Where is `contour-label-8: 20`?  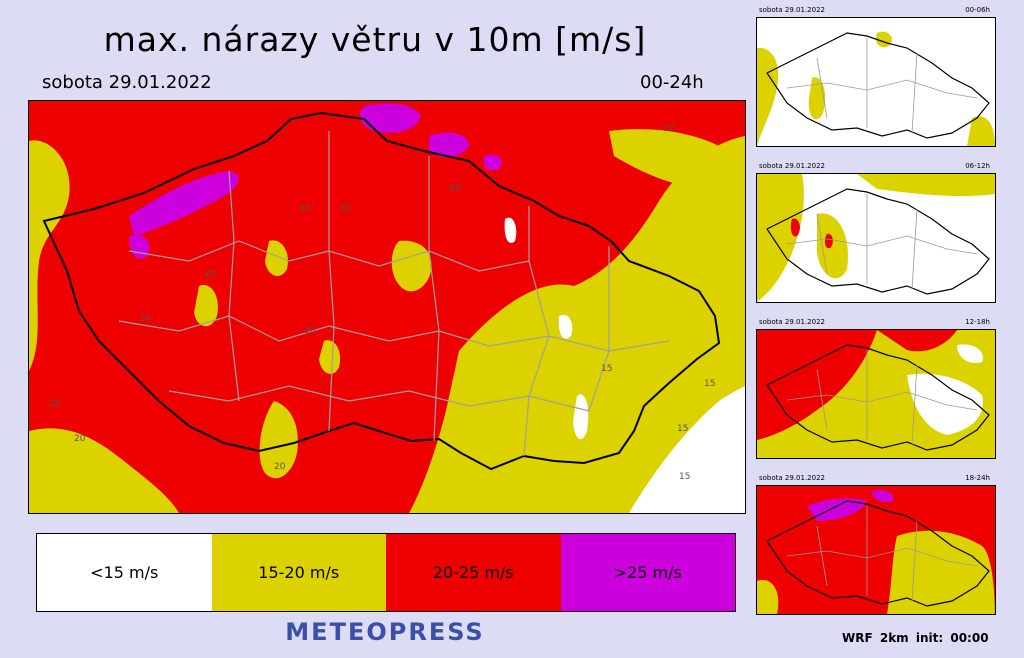 contour-label-8: 20 is located at coordinates (455, 189).